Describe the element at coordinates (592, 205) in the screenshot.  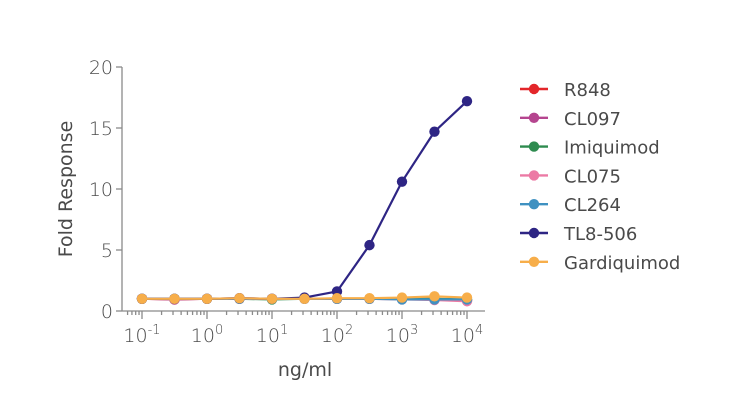
I see `legend-label: CL264` at that location.